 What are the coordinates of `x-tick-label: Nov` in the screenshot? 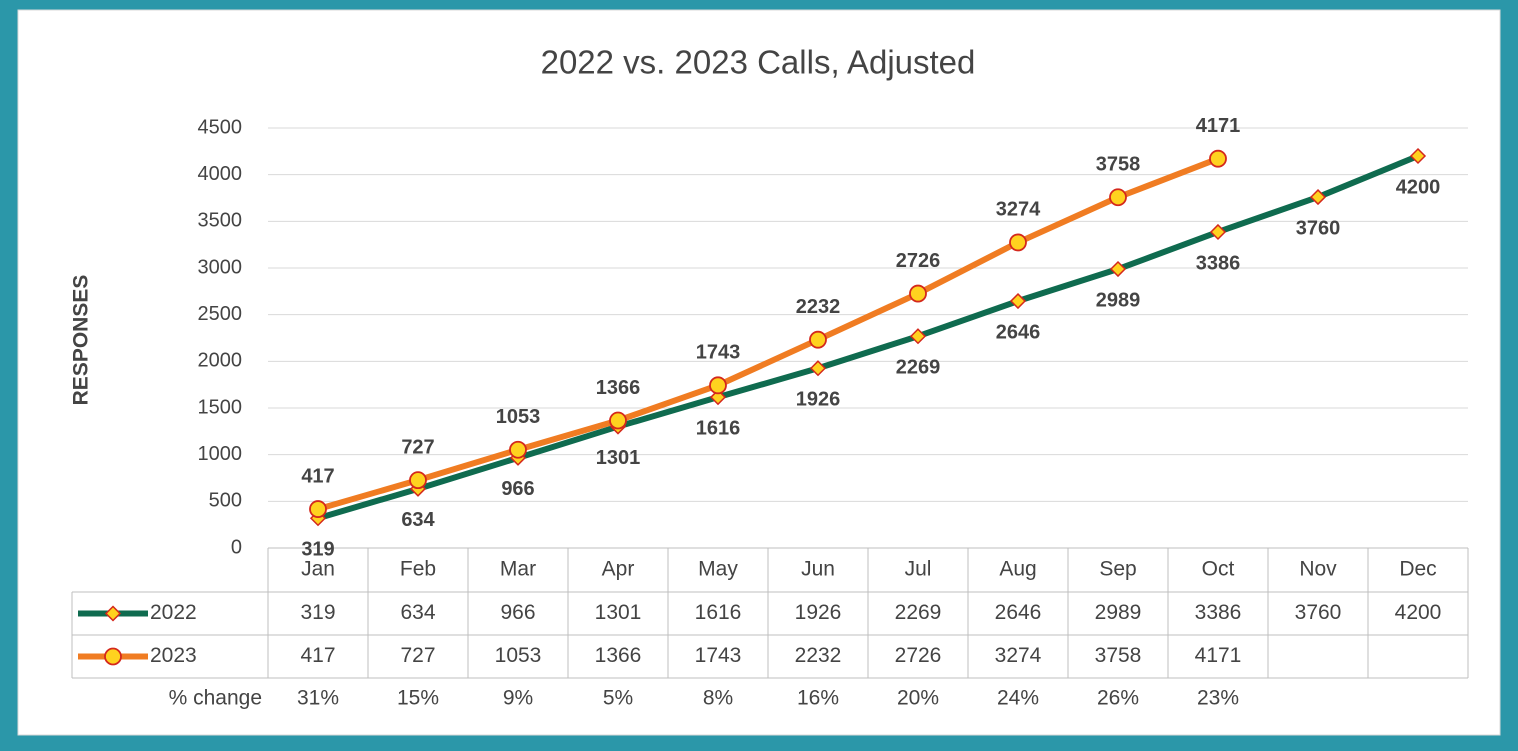 It's located at (1318, 569).